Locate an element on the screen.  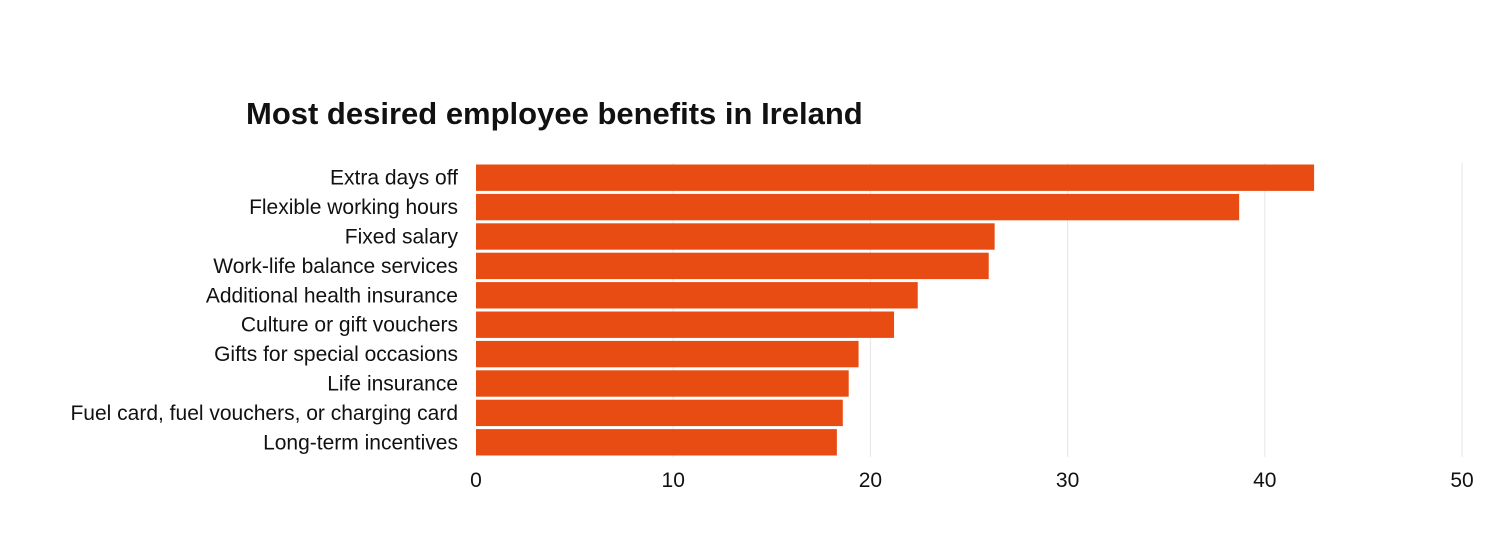
category-label: Extra days off is located at coordinates (394, 178).